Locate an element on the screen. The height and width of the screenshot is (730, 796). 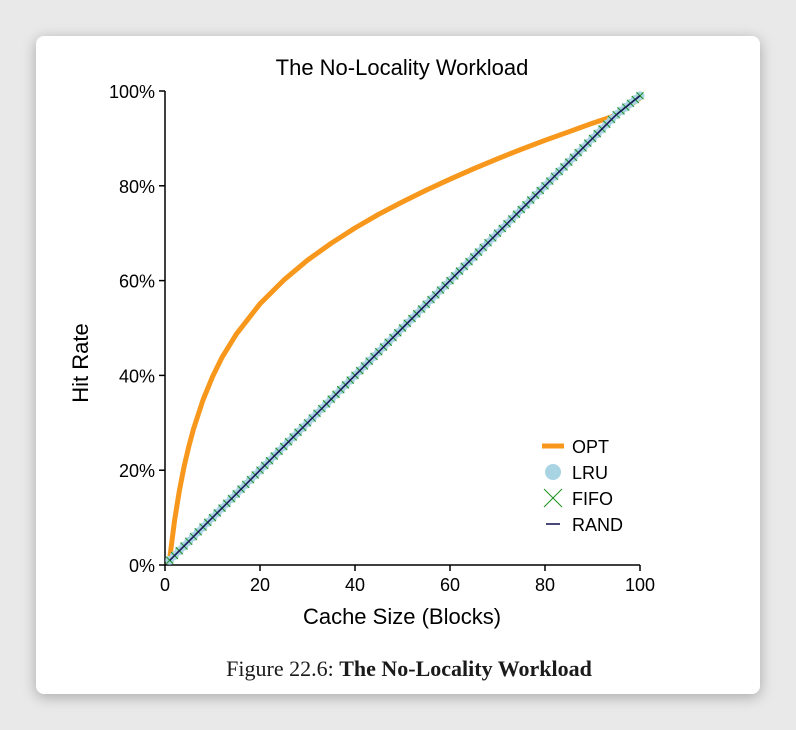
x-axis-label: Cache Size (Blocks) is located at coordinates (402, 616).